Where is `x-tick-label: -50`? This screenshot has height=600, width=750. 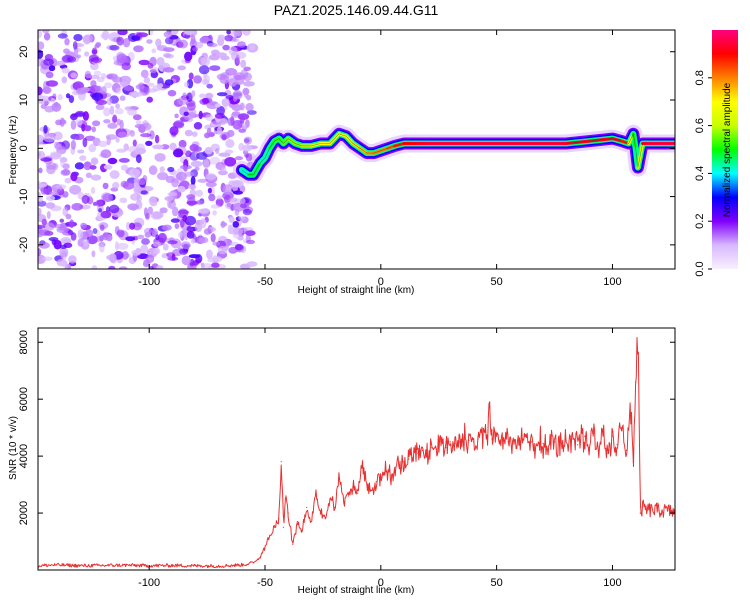
x-tick-label: -50 is located at coordinates (265, 282).